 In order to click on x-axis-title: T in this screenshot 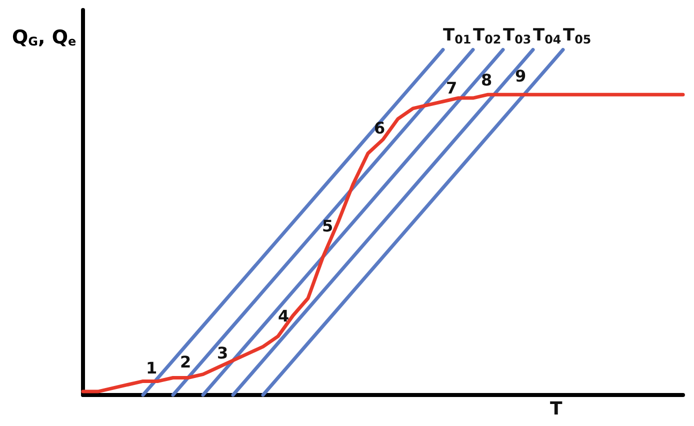, I will do `click(556, 409)`.